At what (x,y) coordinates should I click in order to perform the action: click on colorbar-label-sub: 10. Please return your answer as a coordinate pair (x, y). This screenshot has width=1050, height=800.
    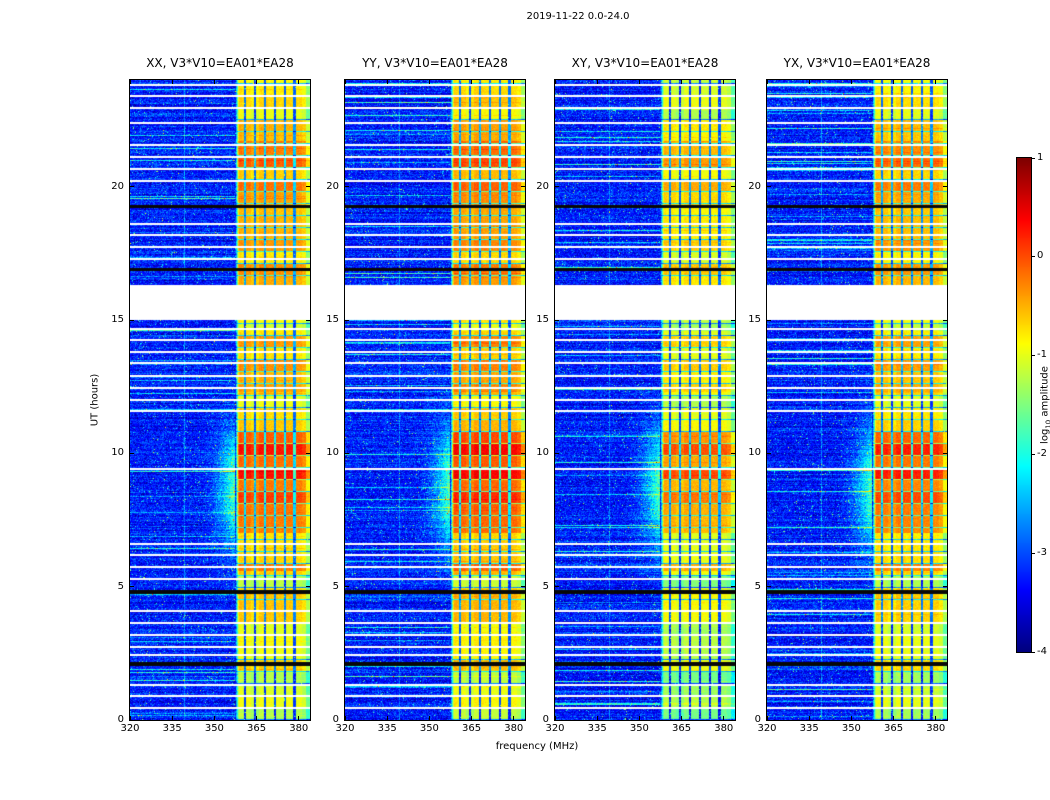
    Looking at the image, I should click on (1047, 424).